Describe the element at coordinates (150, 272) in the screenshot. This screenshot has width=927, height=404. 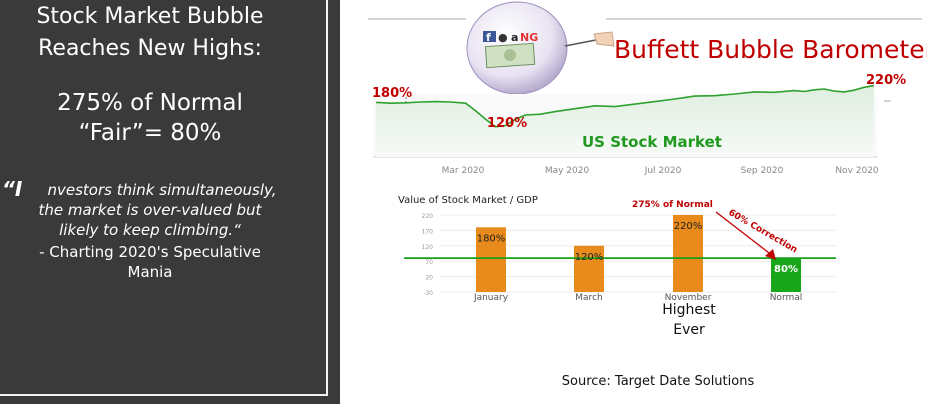
I see `attribution-line2: Mania` at that location.